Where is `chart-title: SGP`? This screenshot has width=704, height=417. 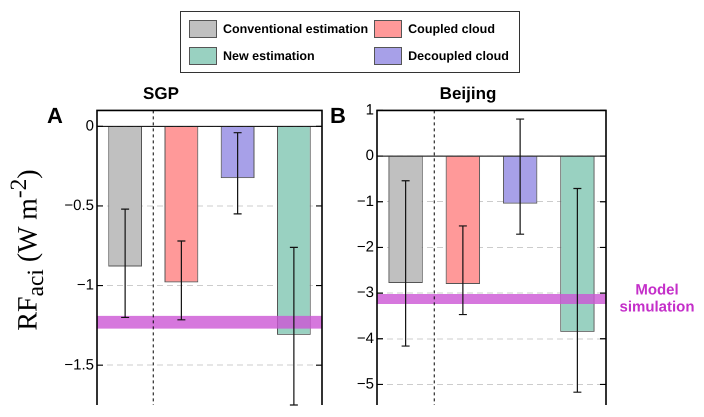 chart-title: SGP is located at coordinates (161, 93).